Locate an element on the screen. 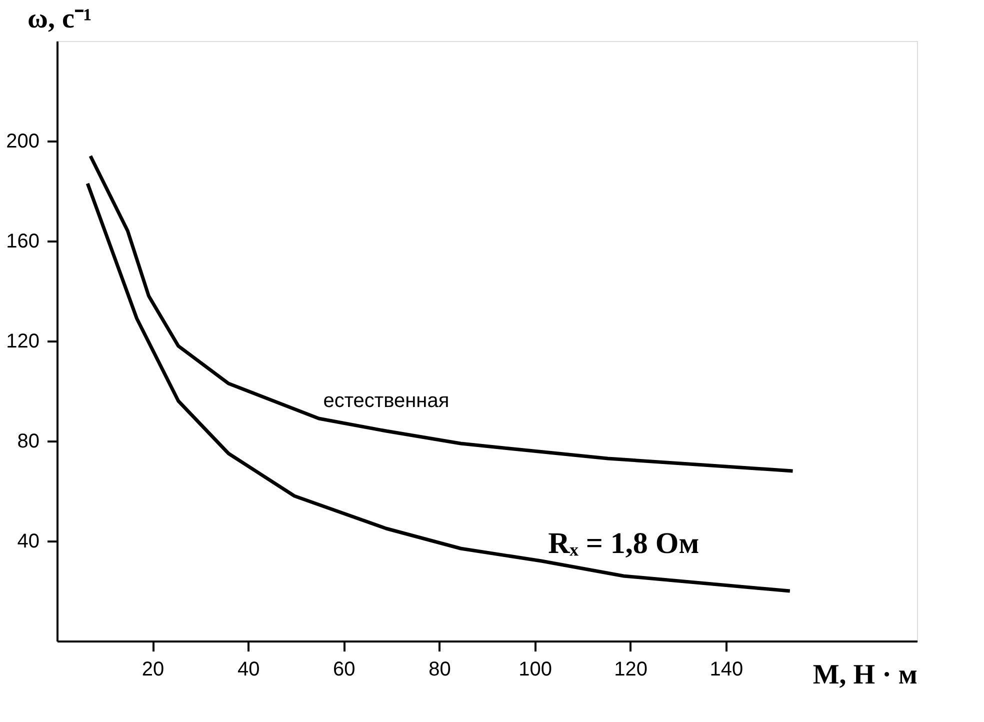  y-tick-label: 200 is located at coordinates (23, 141).